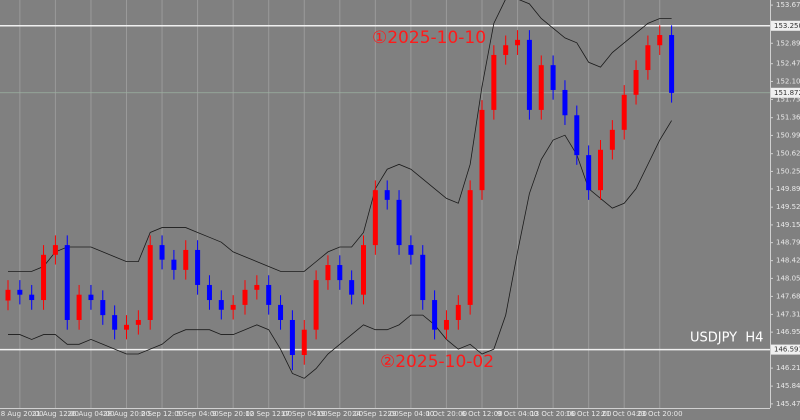  What do you see at coordinates (788, 243) in the screenshot?
I see `y-tick-label: 148.790` at bounding box center [788, 243].